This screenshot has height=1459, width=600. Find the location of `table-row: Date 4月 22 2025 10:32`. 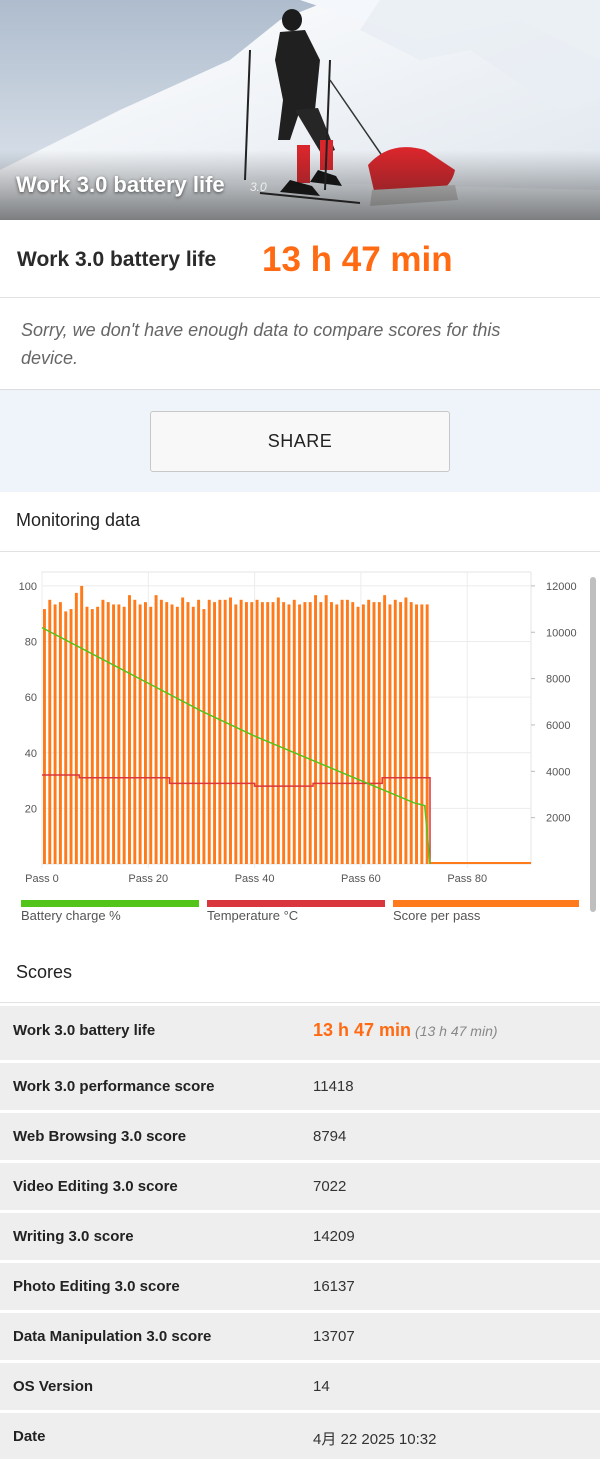

table-row: Date 4月 22 2025 10:32 is located at coordinates (300, 1436).